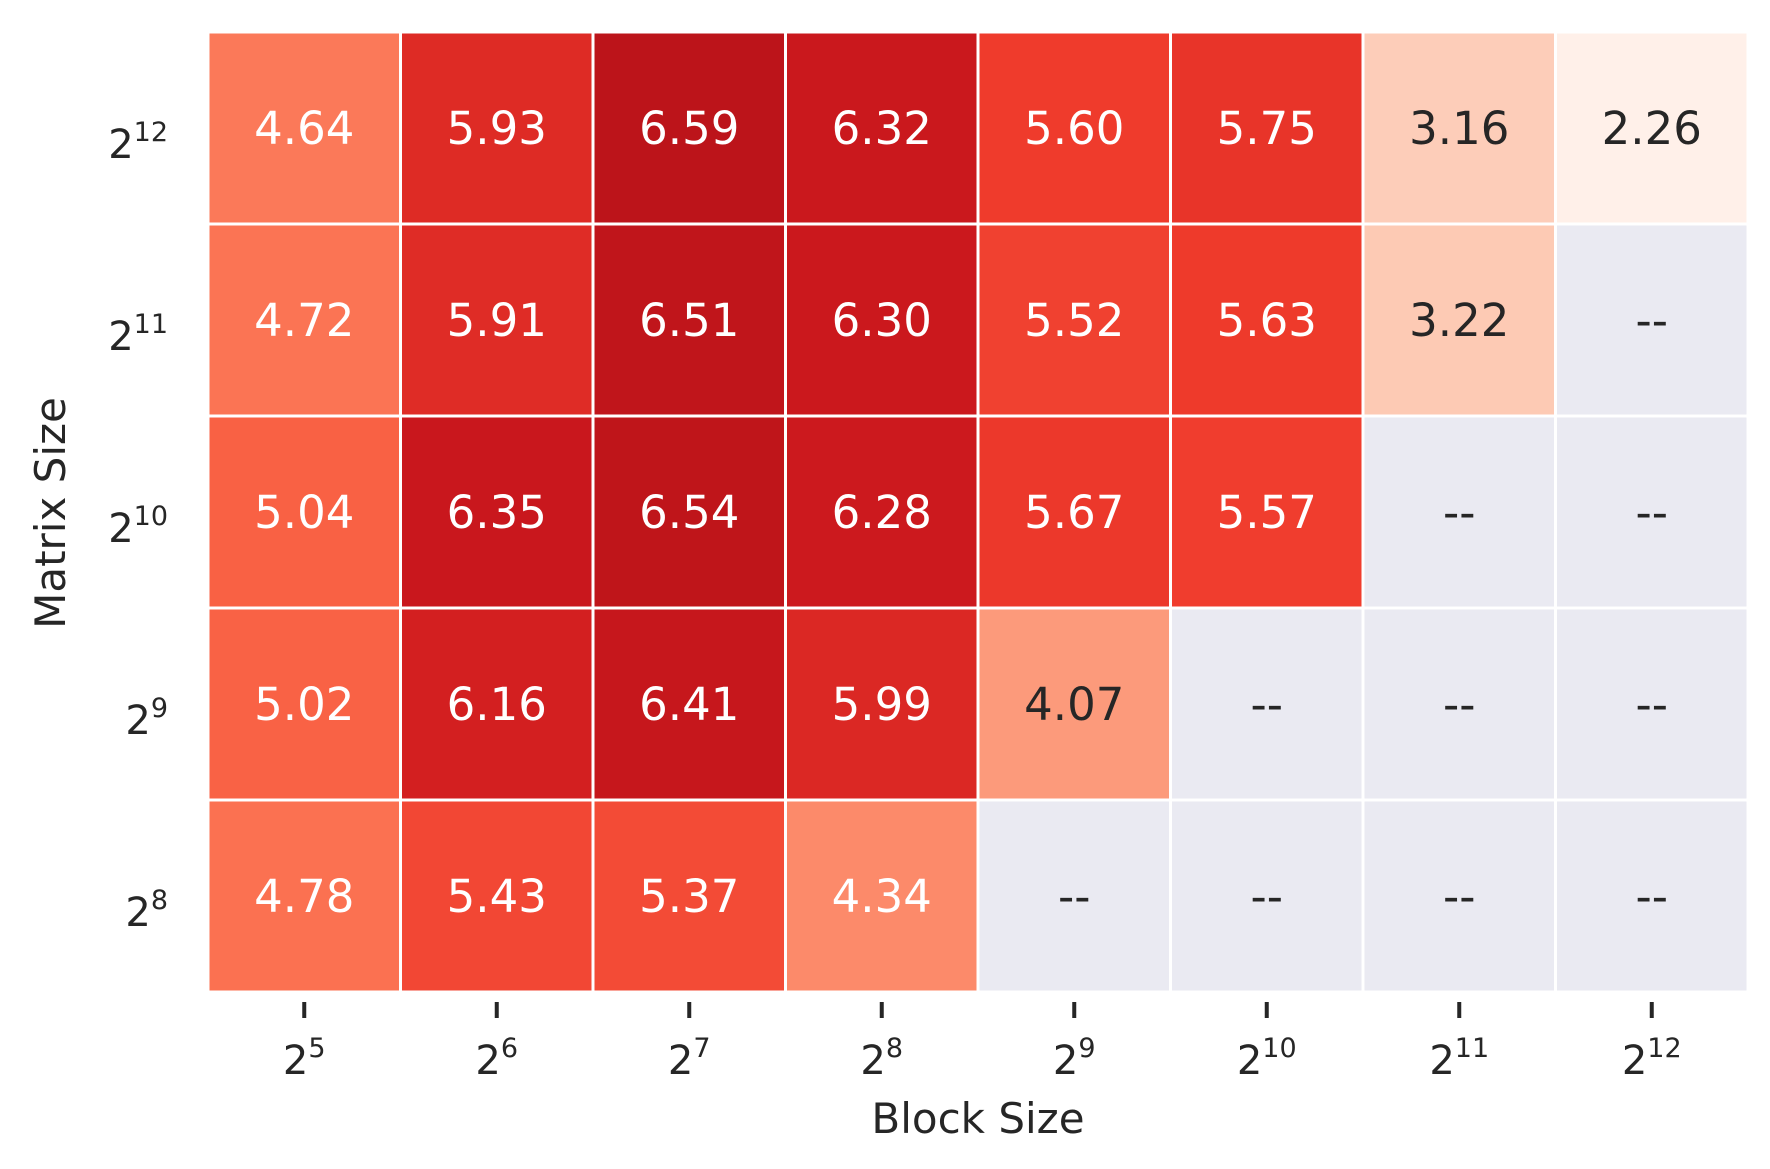 This screenshot has height=1169, width=1770. What do you see at coordinates (881, 1058) in the screenshot?
I see `x-tick-label: 28` at bounding box center [881, 1058].